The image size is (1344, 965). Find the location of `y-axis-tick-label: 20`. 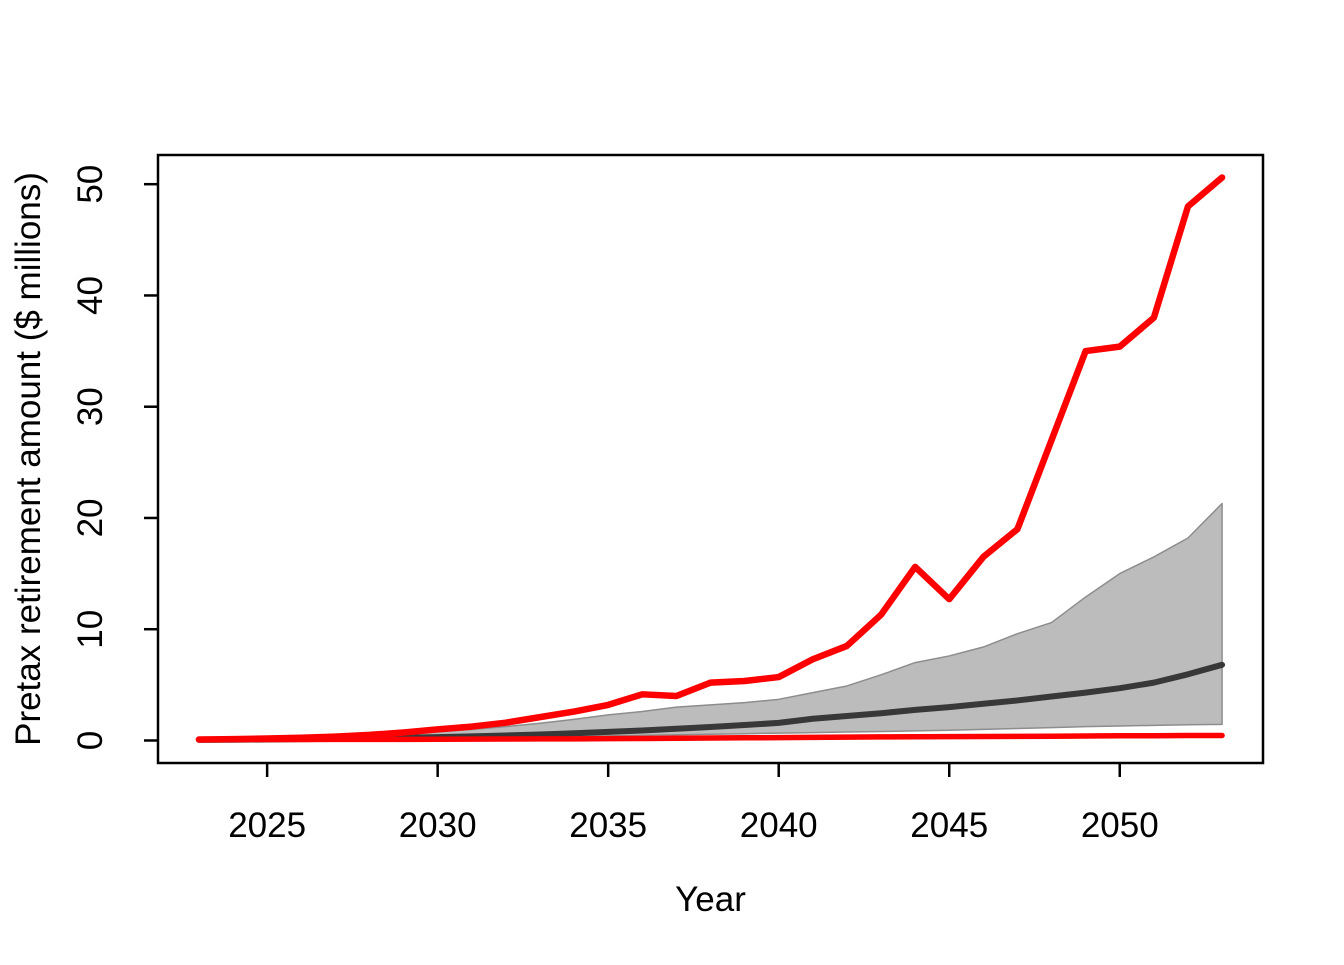

y-axis-tick-label: 20 is located at coordinates (90, 517).